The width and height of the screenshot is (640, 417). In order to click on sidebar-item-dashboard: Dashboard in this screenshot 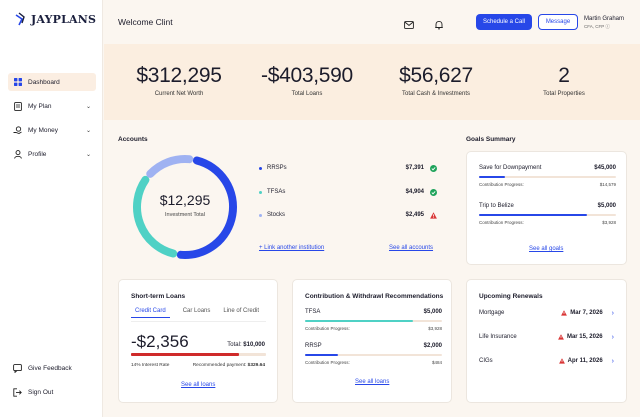, I will do `click(52, 82)`.